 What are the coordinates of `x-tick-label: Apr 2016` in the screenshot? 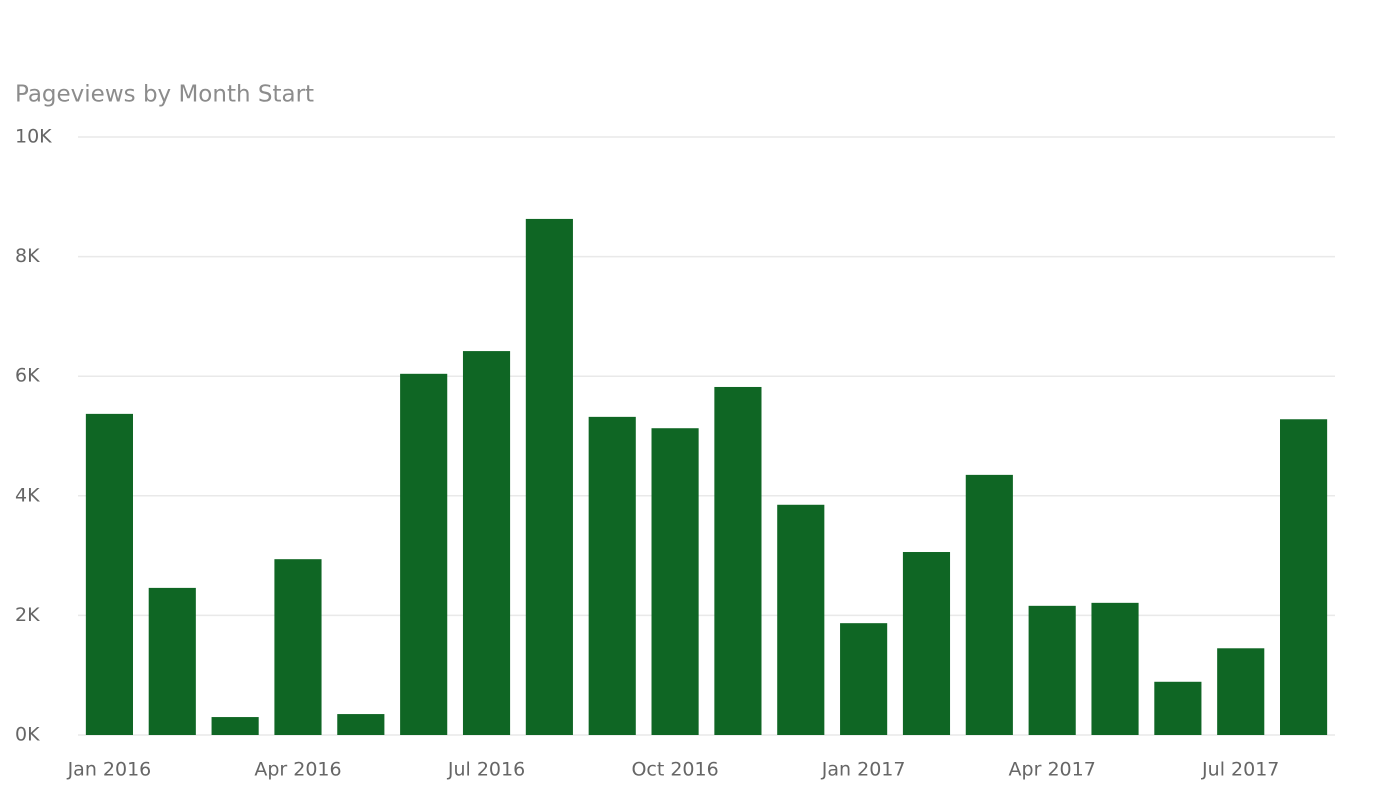 It's located at (297, 770).